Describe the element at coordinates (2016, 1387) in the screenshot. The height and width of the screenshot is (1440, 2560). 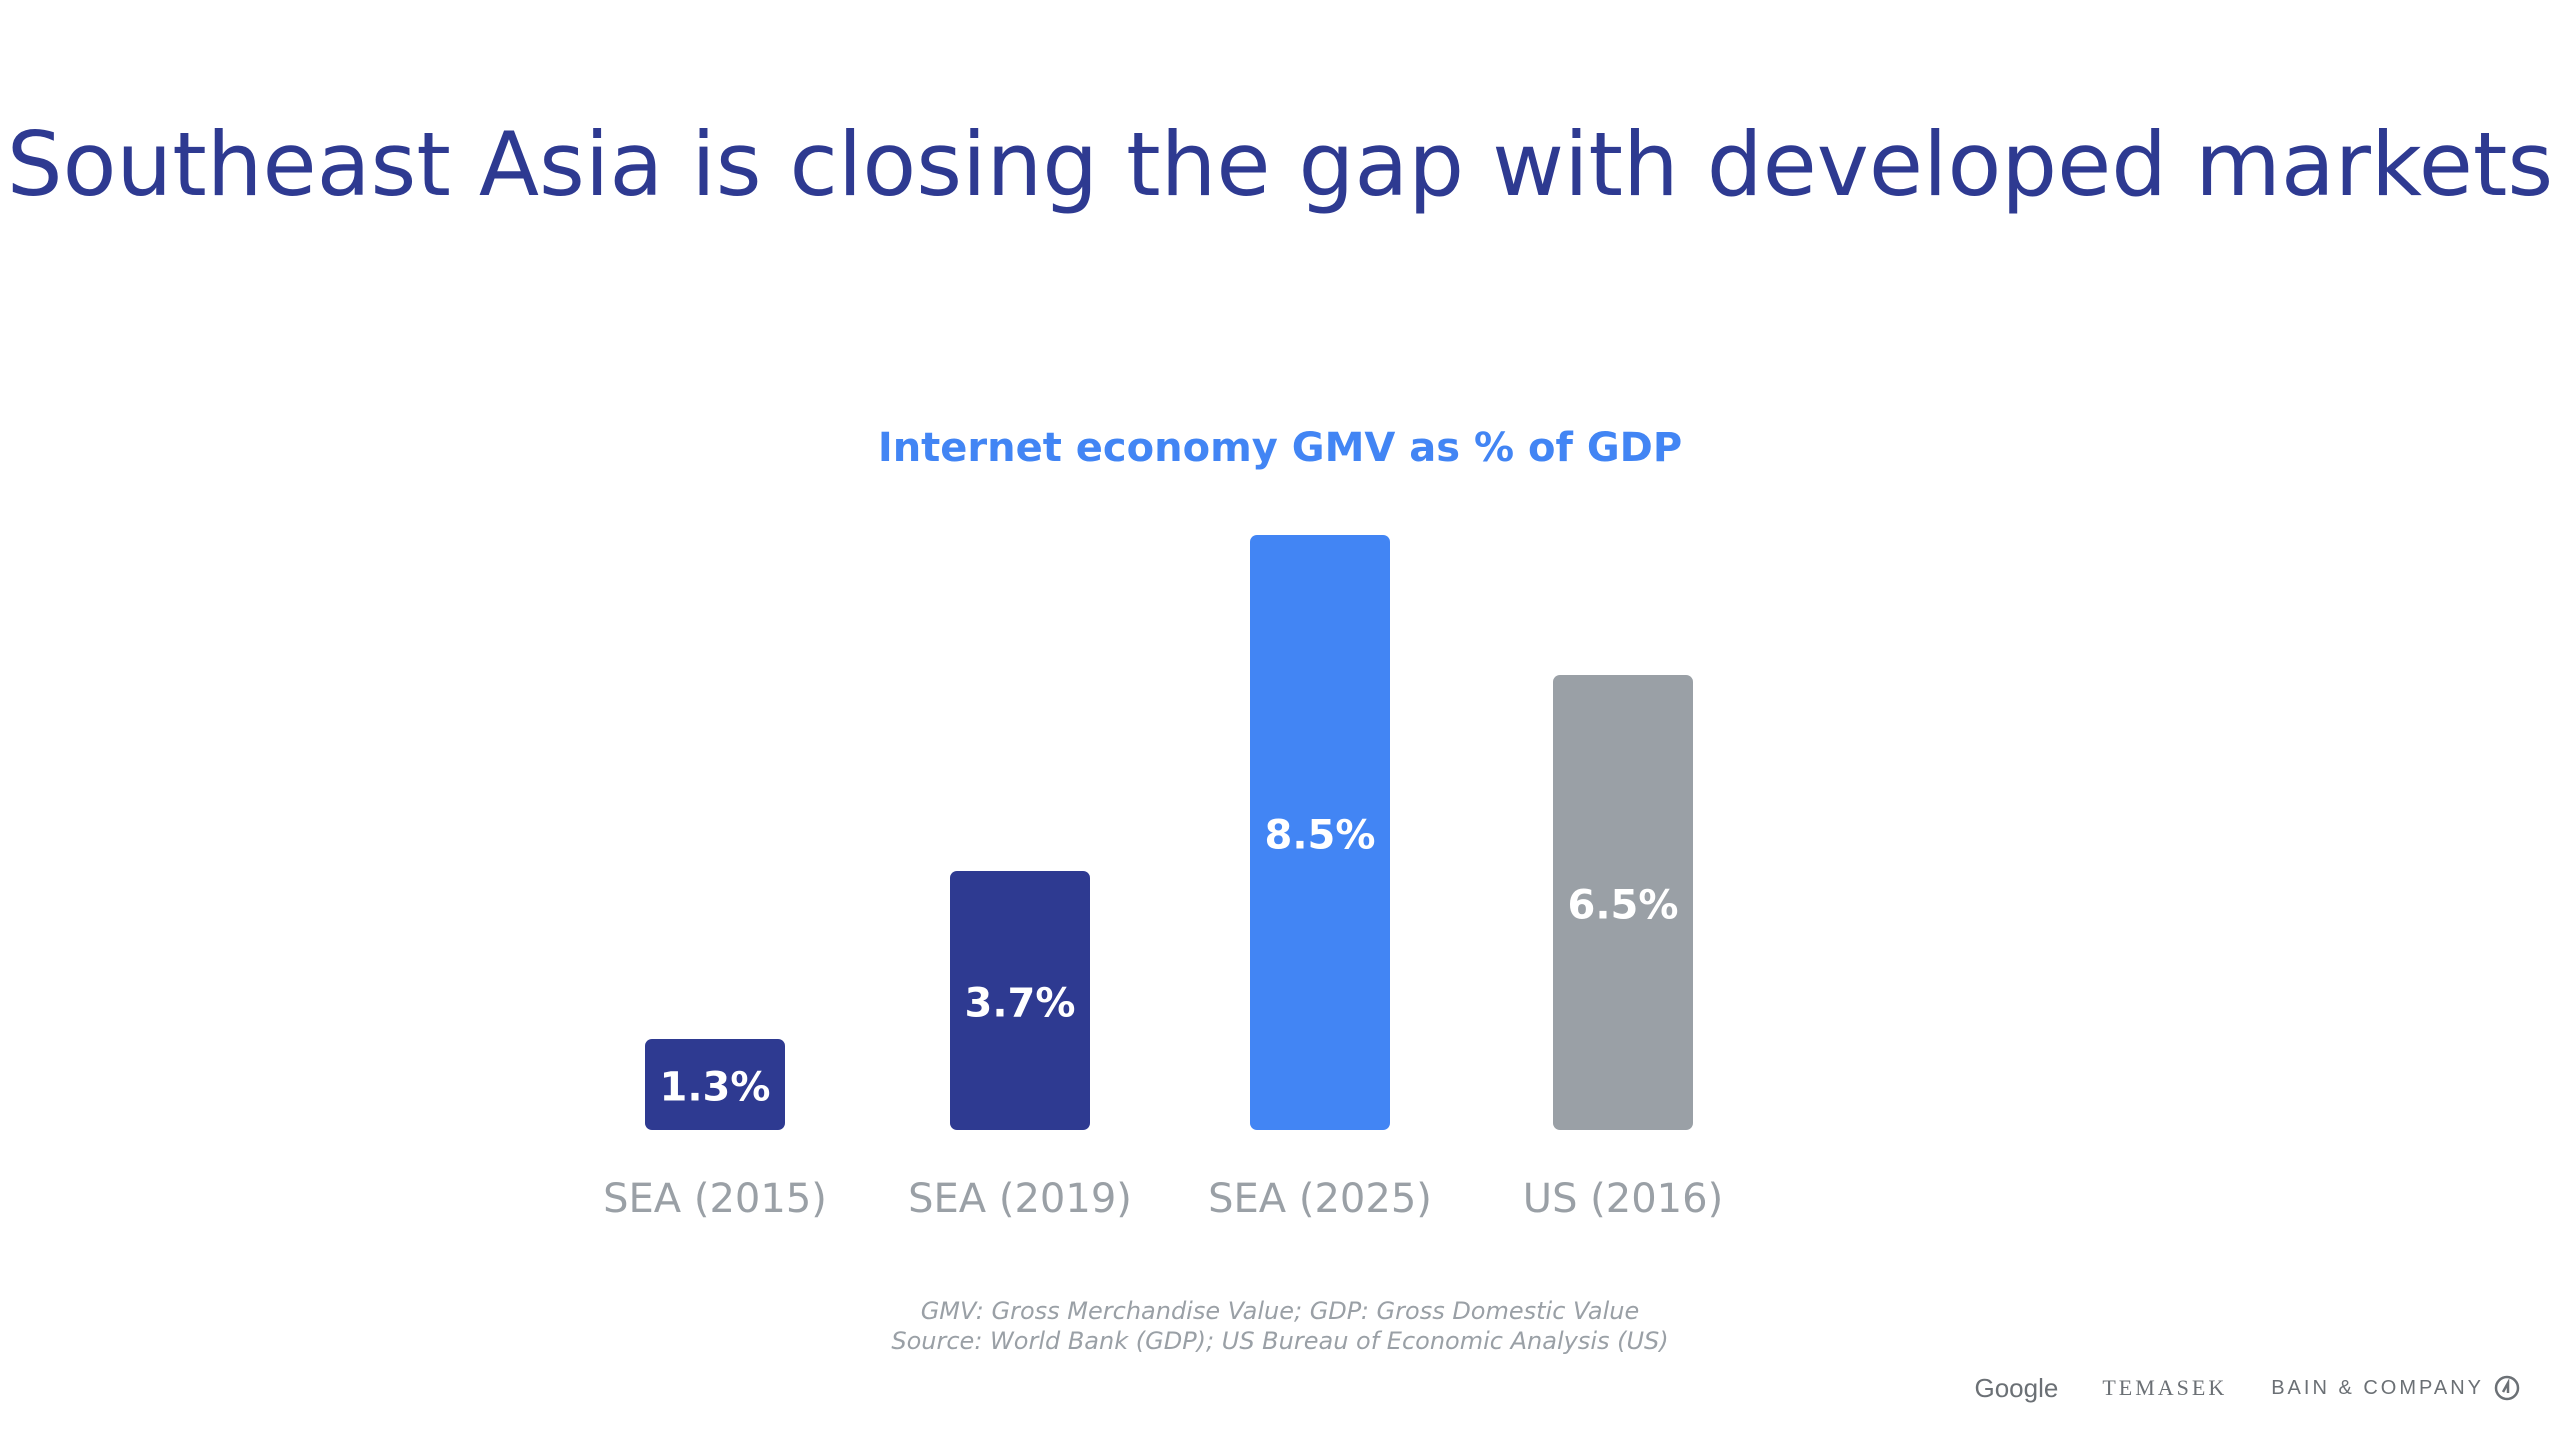
I see `google-logo: Google` at that location.